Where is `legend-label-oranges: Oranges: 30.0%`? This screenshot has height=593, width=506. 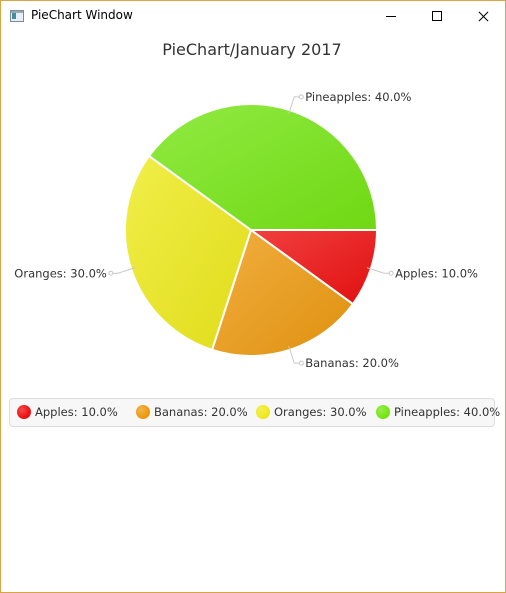
legend-label-oranges: Oranges: 30.0% is located at coordinates (320, 412).